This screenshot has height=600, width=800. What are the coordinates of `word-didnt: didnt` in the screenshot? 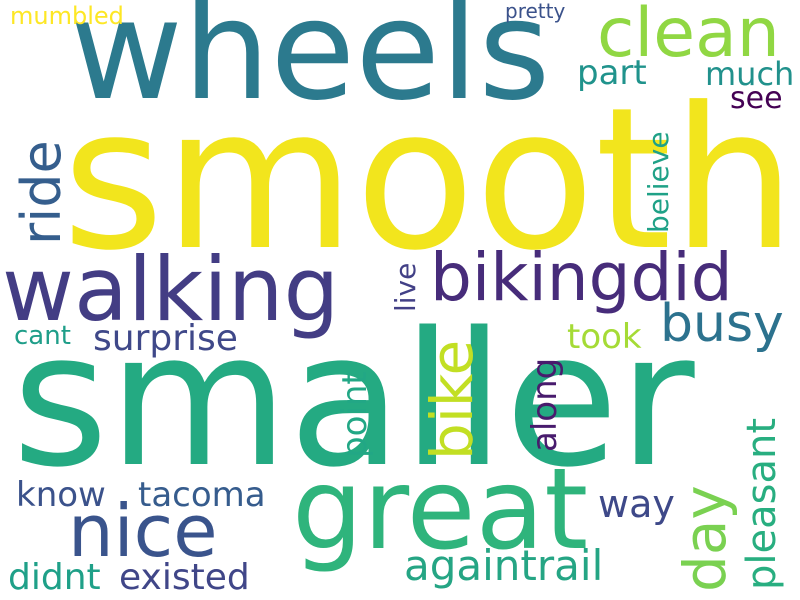 It's located at (54, 577).